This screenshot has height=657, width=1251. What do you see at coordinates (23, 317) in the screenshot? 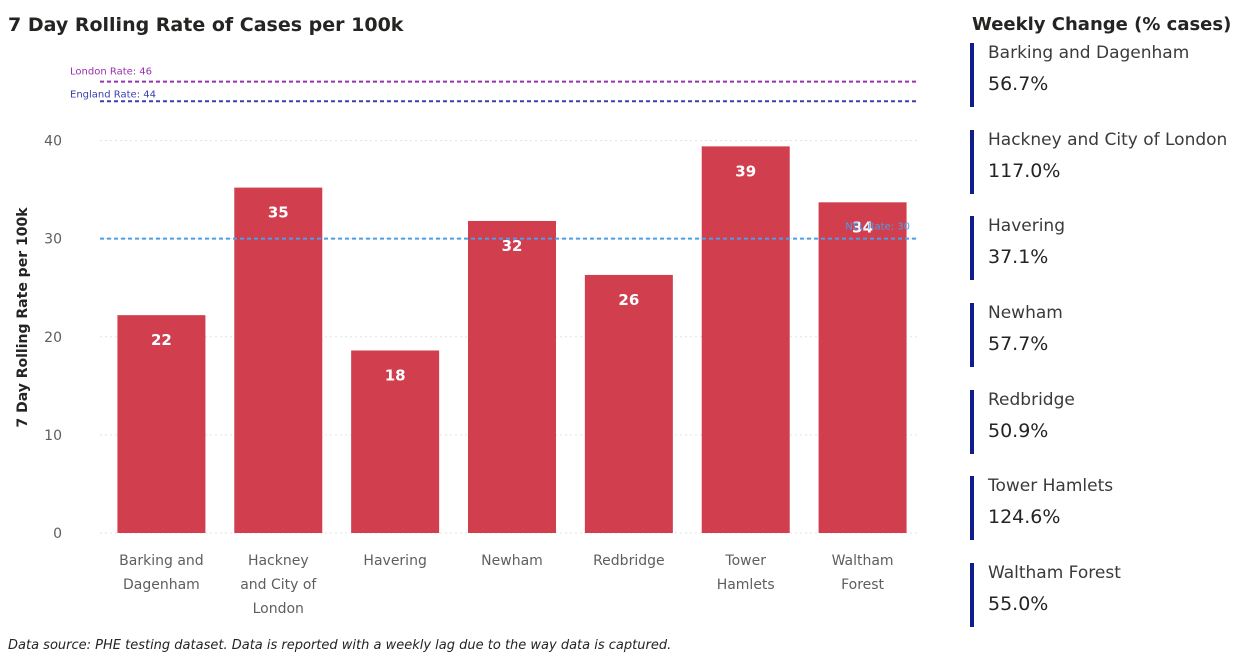
I see `y-axis-title: 7 Day Rolling Rate per 100k` at bounding box center [23, 317].